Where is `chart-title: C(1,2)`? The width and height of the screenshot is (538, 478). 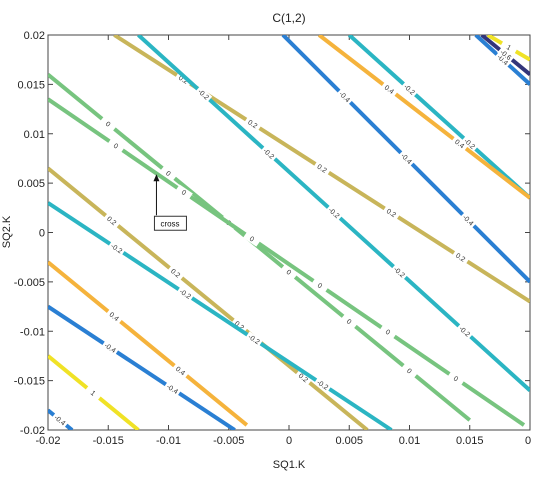 chart-title: C(1,2) is located at coordinates (288, 18).